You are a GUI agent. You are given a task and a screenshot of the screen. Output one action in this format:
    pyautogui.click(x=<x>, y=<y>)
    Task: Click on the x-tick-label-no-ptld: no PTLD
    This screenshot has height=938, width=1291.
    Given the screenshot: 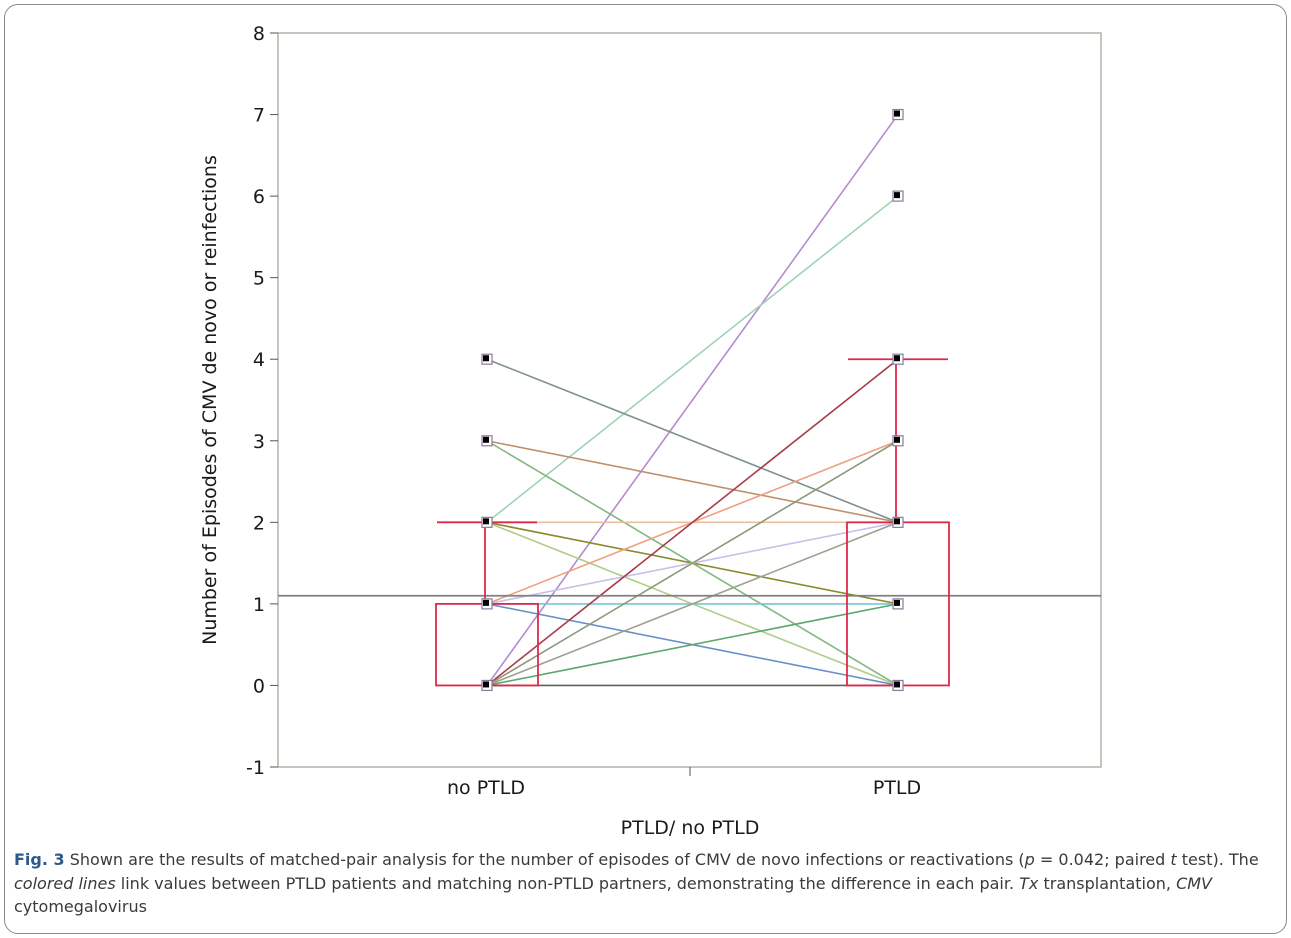 What is the action you would take?
    pyautogui.click(x=486, y=788)
    